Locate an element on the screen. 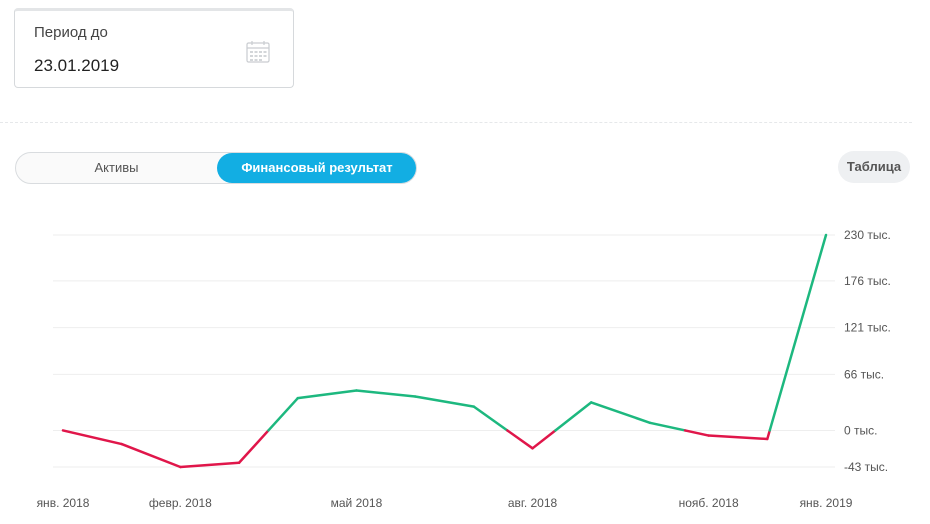 This screenshot has height=524, width=930. x-tick-label: янв. 2019 is located at coordinates (826, 503).